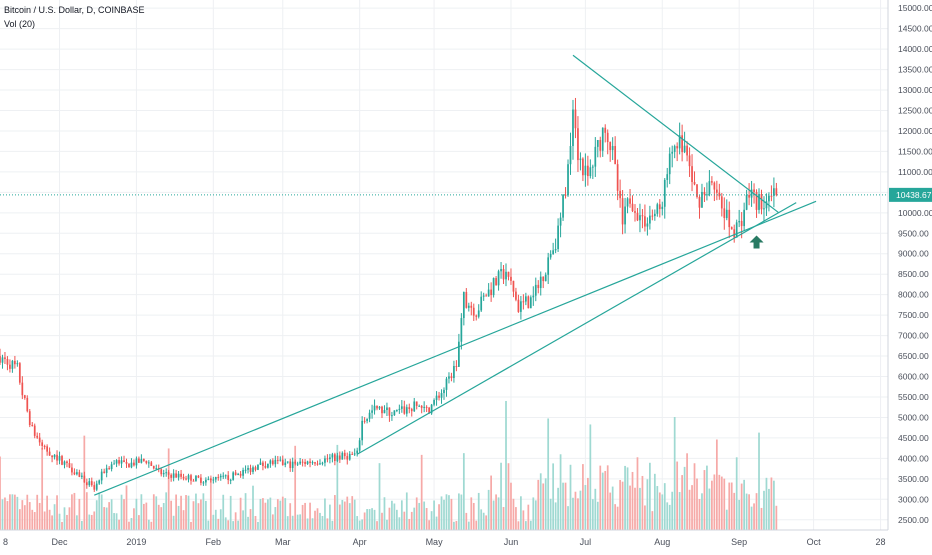 The width and height of the screenshot is (932, 555). I want to click on volume-indicator-label: Vol (20), so click(20, 24).